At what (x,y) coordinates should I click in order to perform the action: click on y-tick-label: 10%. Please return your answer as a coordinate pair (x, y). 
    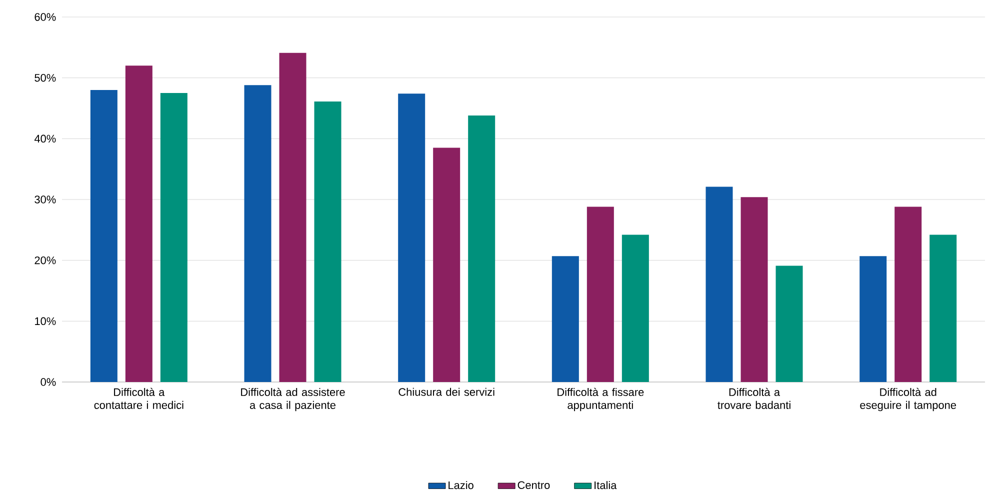
    Looking at the image, I should click on (45, 321).